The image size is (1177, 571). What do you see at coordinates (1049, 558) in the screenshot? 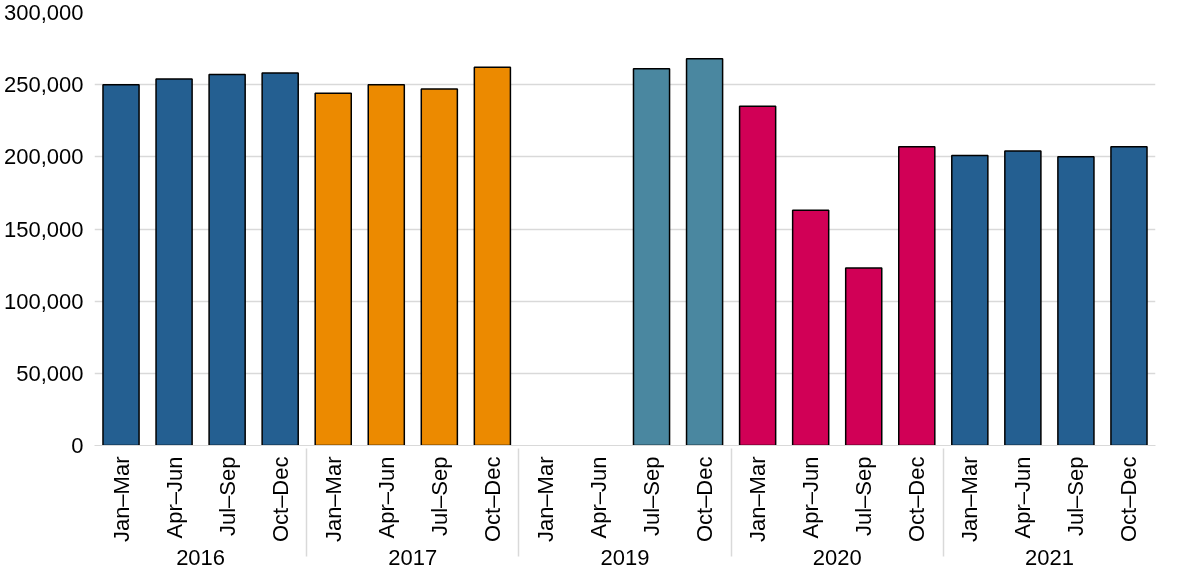
I see `text: 2021` at bounding box center [1049, 558].